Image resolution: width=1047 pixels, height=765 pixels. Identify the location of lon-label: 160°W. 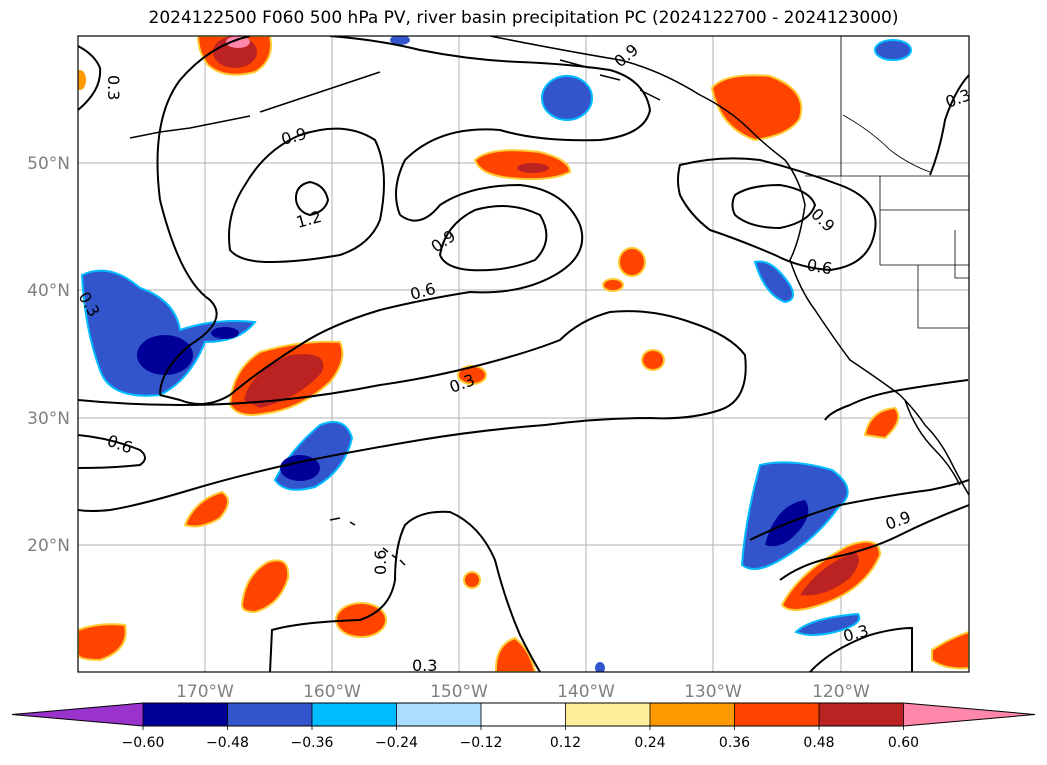
(332, 692).